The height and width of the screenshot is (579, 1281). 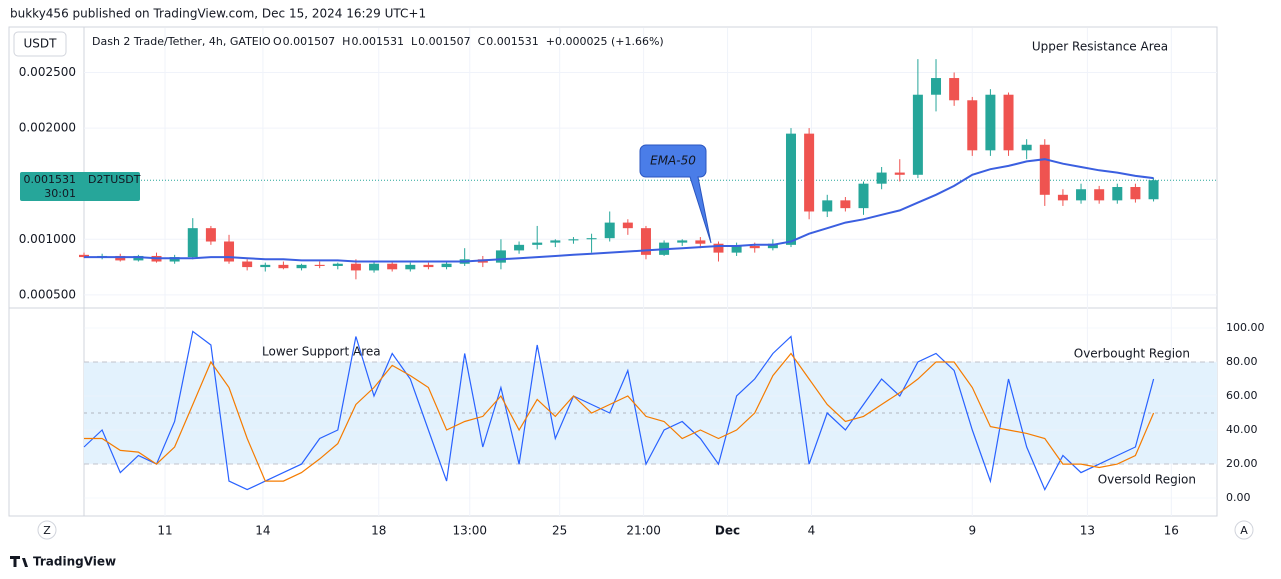 What do you see at coordinates (482, 41) in the screenshot?
I see `legend-key: C` at bounding box center [482, 41].